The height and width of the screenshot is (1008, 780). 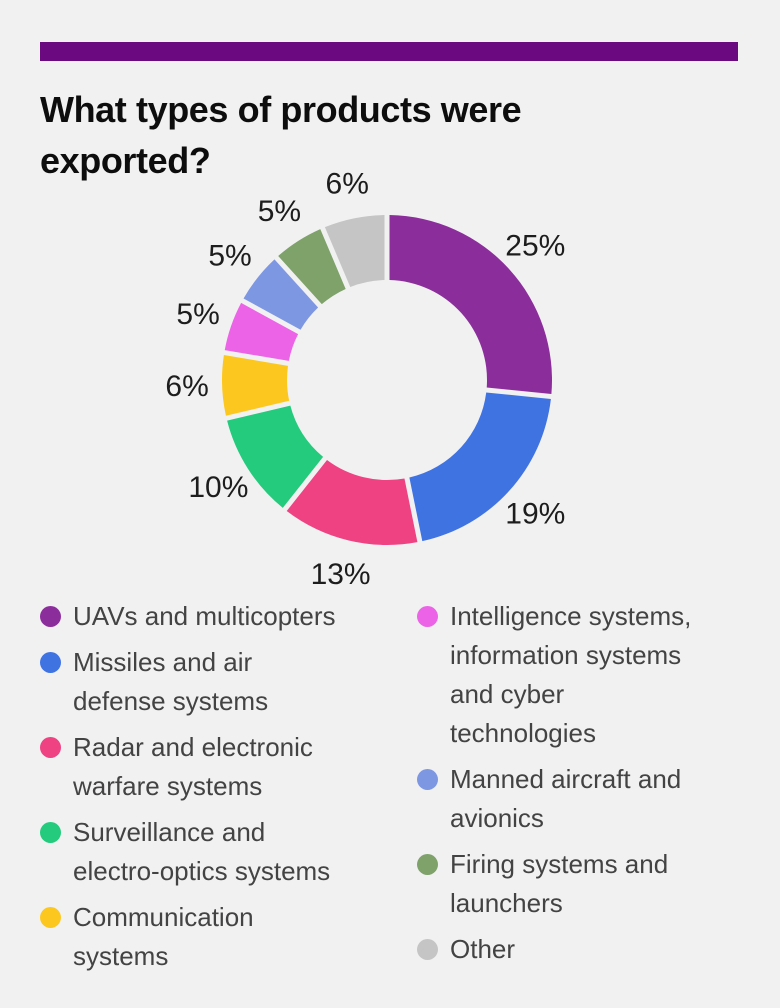 What do you see at coordinates (566, 798) in the screenshot?
I see `legend-label: Manned aircraft and avionics` at bounding box center [566, 798].